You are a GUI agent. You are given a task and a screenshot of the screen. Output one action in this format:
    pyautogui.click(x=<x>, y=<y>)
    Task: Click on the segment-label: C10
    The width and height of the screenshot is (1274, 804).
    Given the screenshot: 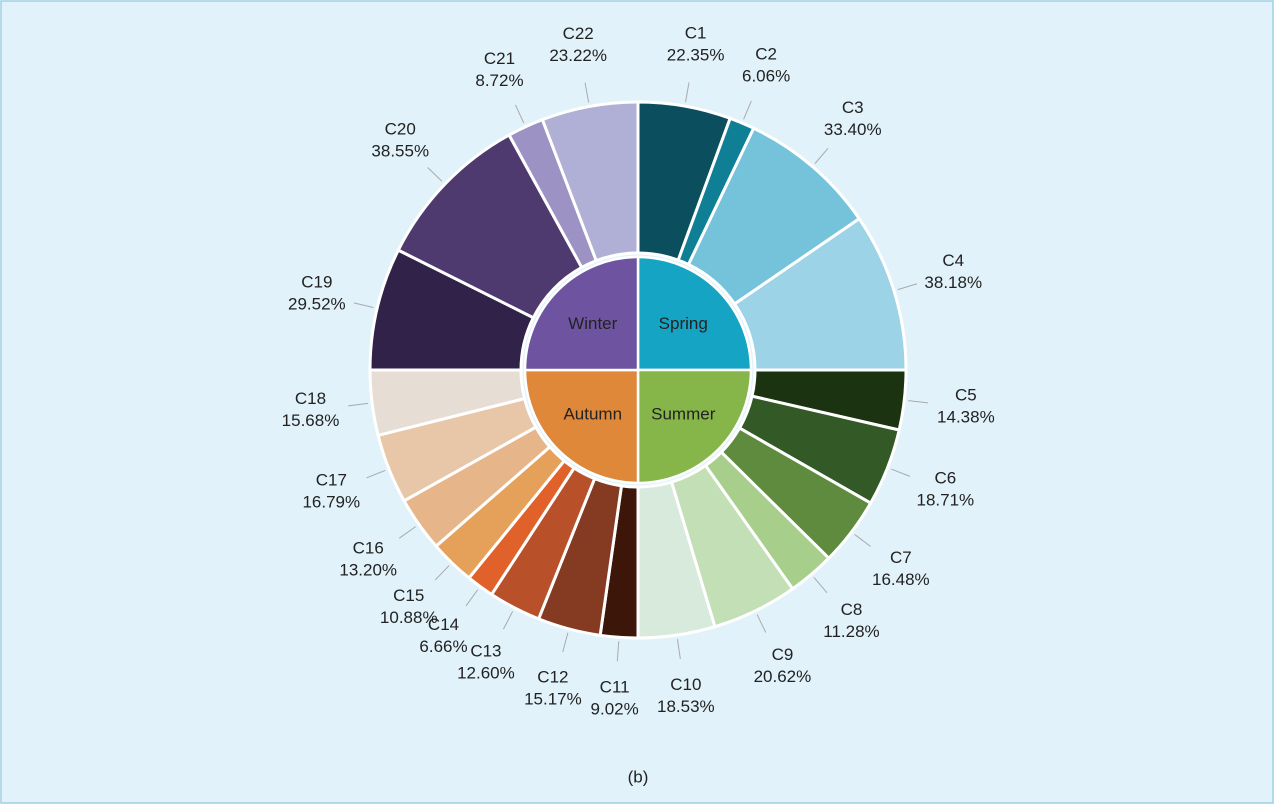 What is the action you would take?
    pyautogui.click(x=685, y=684)
    